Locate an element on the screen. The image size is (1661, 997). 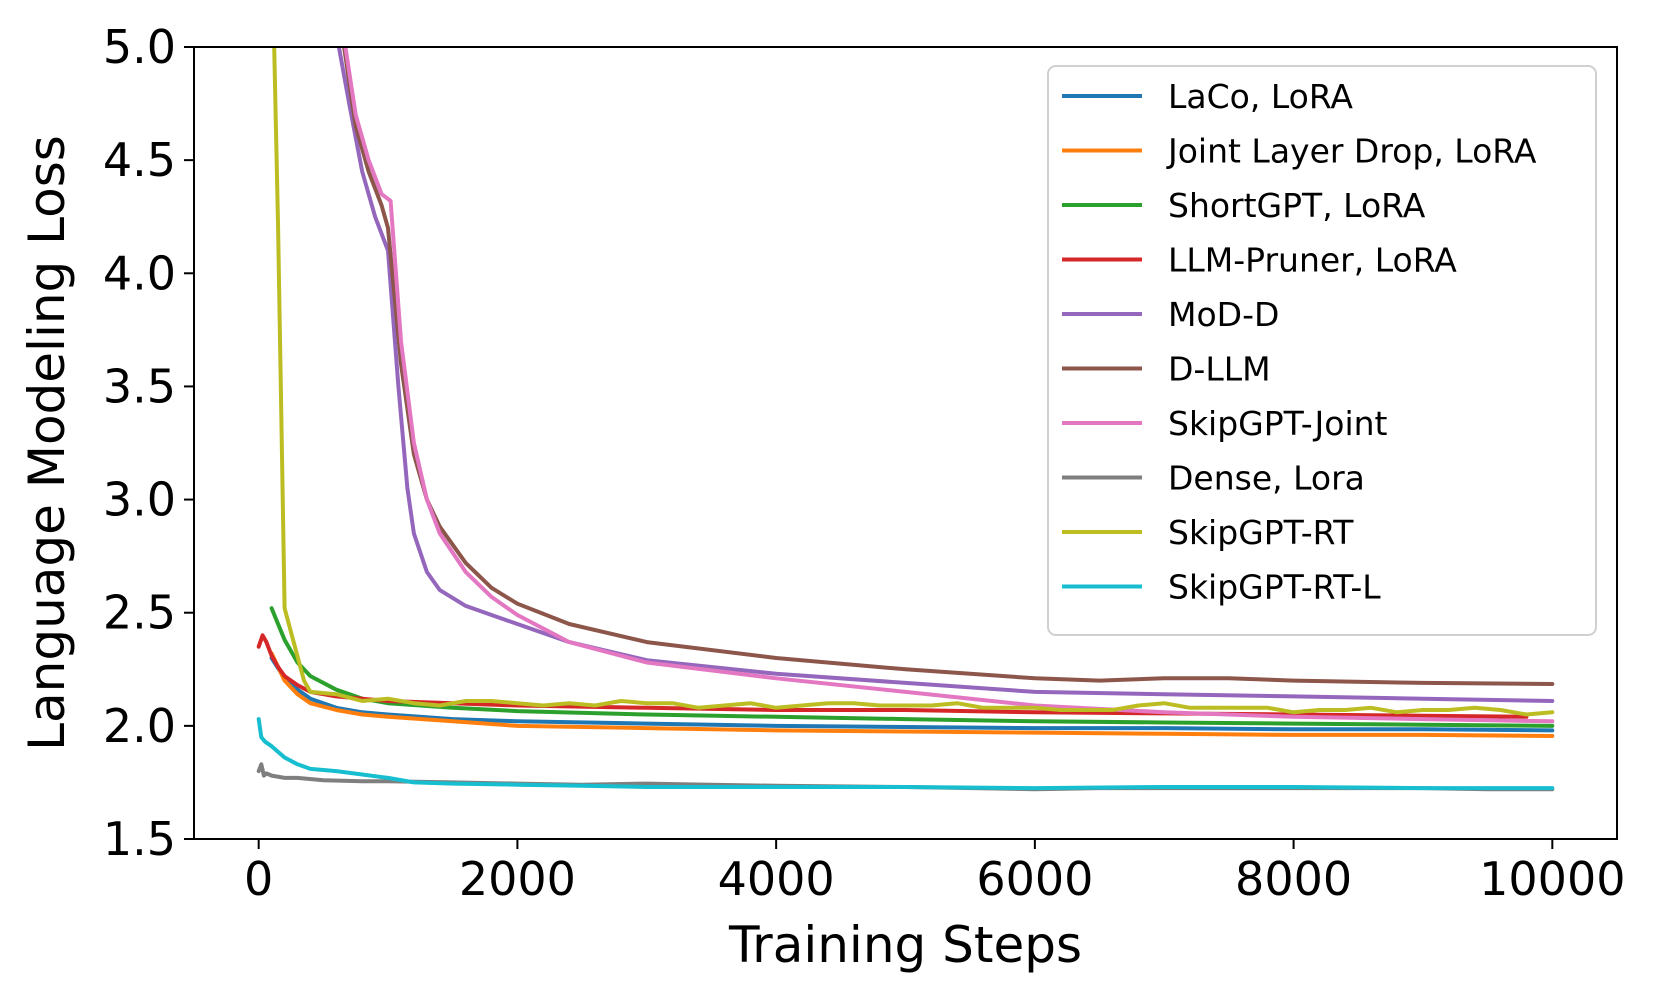
y-tick-label: 3.5 is located at coordinates (139, 386).